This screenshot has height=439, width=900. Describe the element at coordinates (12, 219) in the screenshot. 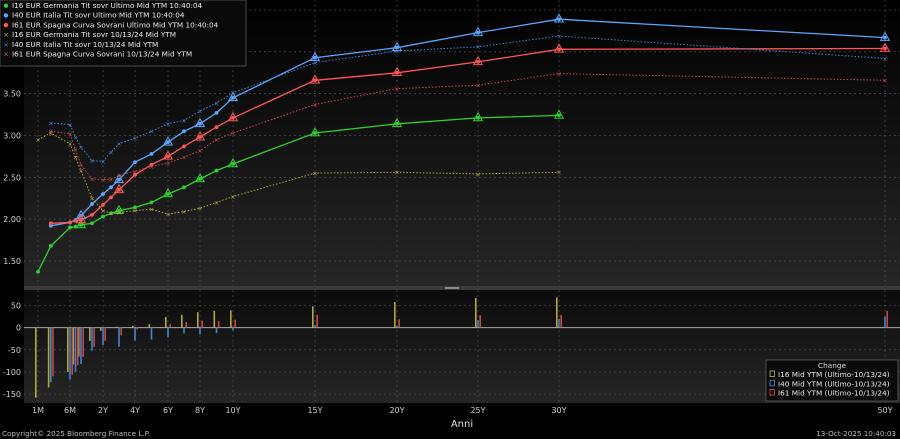

I see `y-tick-label: 2.00` at that location.